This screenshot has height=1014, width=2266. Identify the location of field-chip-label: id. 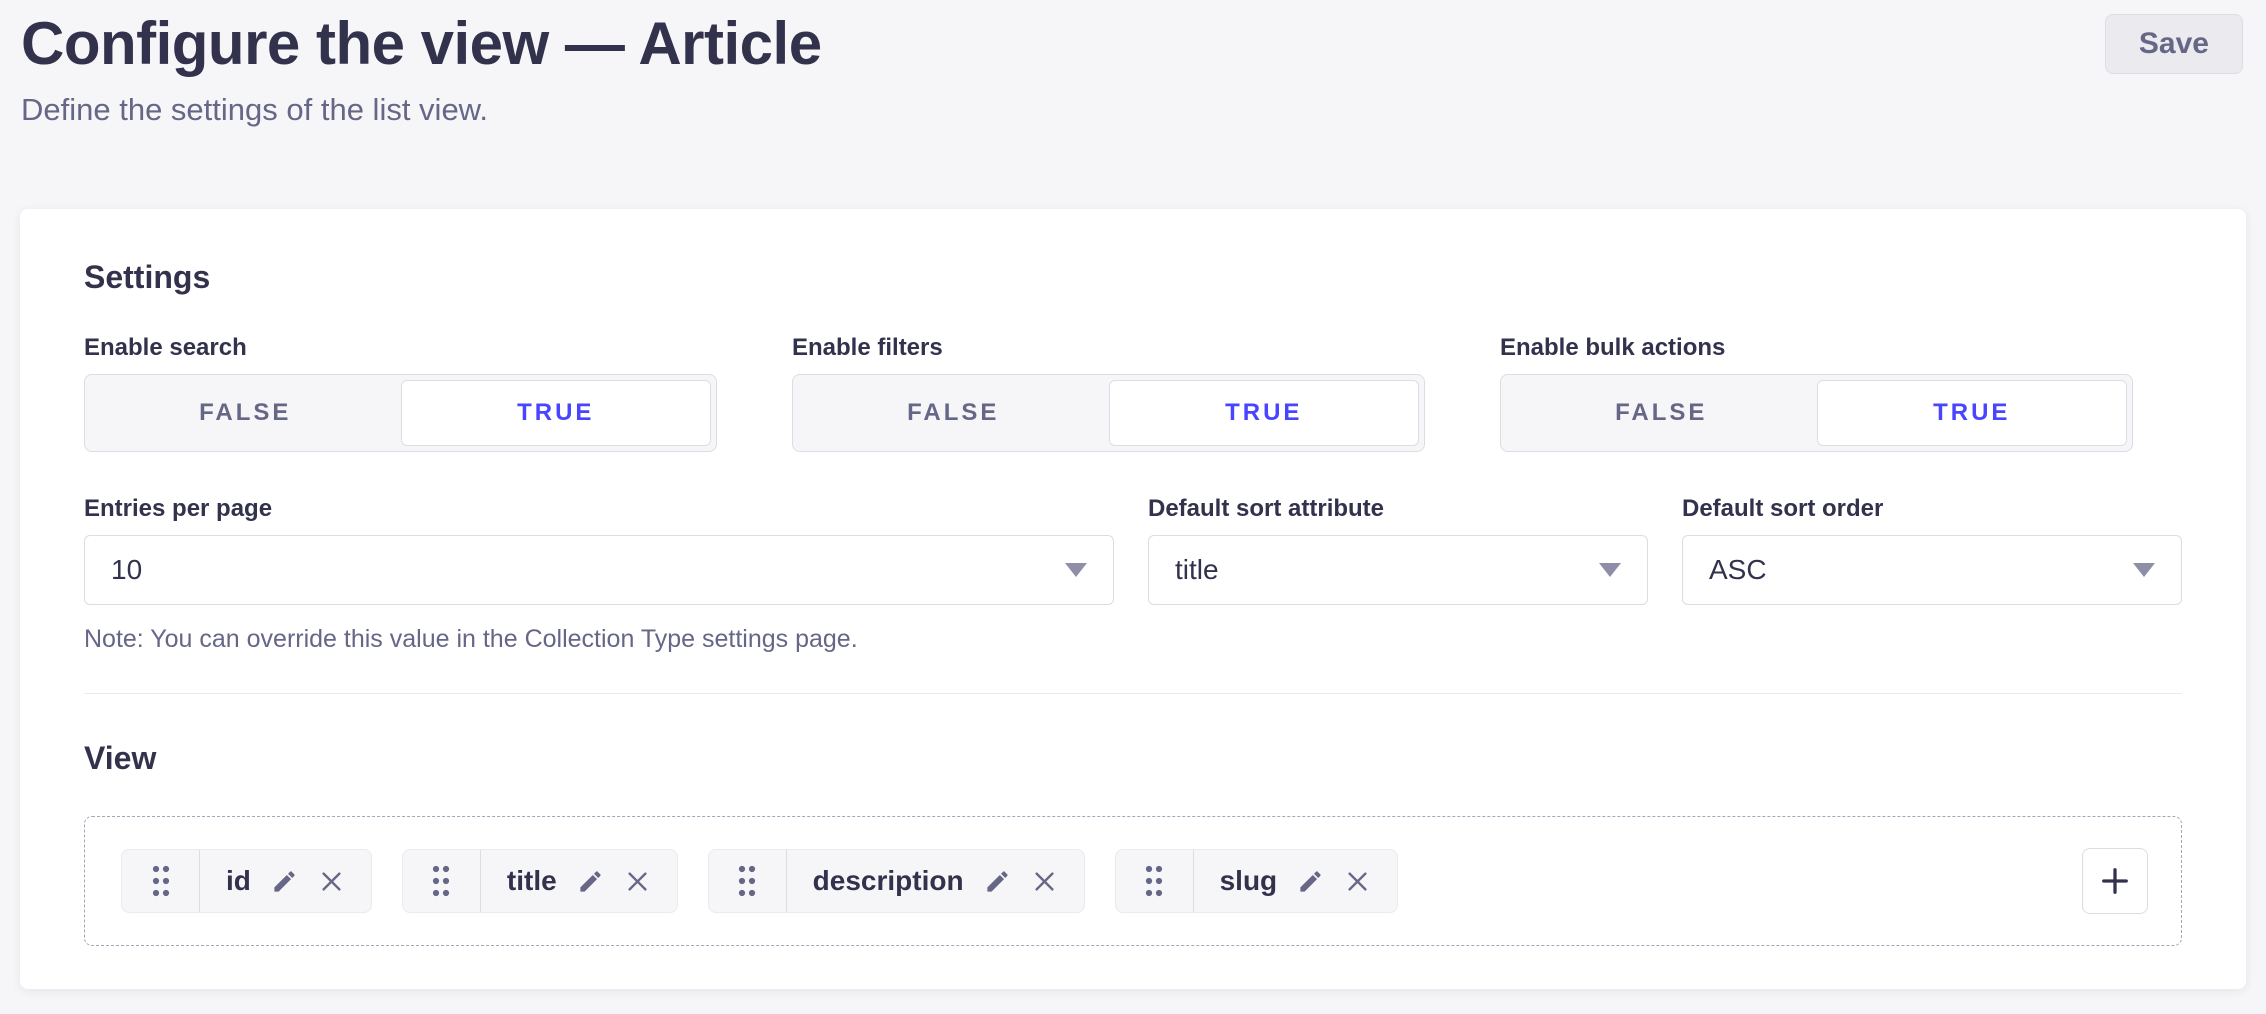
(238, 880).